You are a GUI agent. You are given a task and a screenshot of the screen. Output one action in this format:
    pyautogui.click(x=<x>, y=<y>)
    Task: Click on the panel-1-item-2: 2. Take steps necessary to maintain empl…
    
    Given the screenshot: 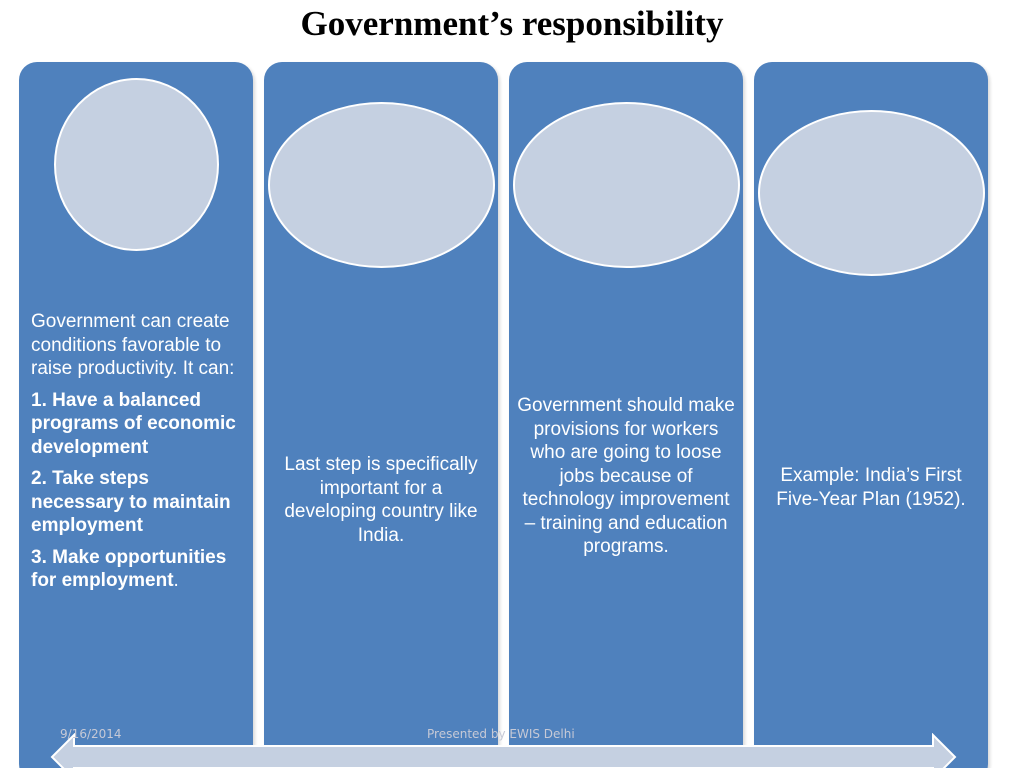 What is the action you would take?
    pyautogui.click(x=131, y=502)
    